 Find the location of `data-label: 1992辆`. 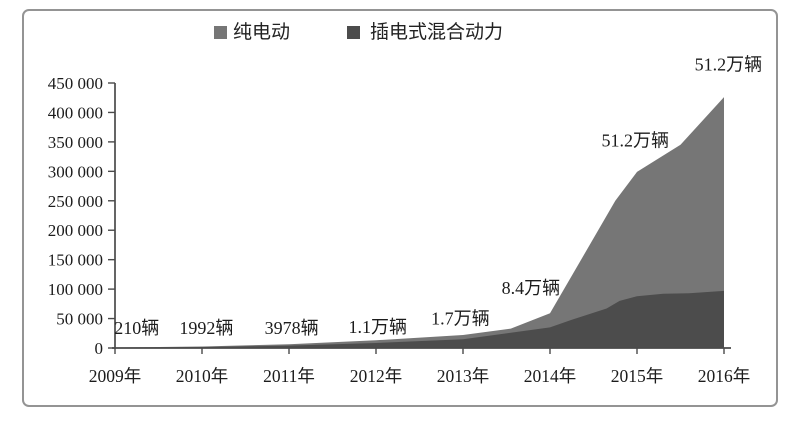

data-label: 1992辆 is located at coordinates (206, 328).